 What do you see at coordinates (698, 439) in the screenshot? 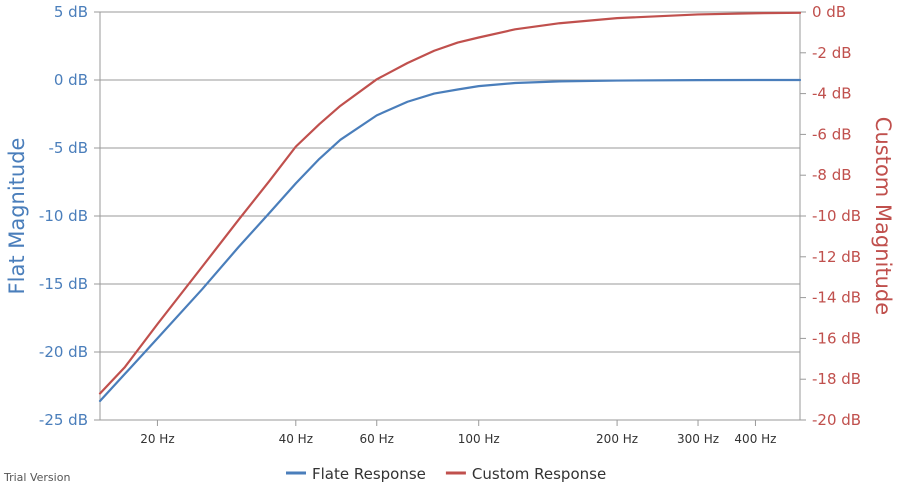
I see `x-tick-label: 300 Hz` at bounding box center [698, 439].